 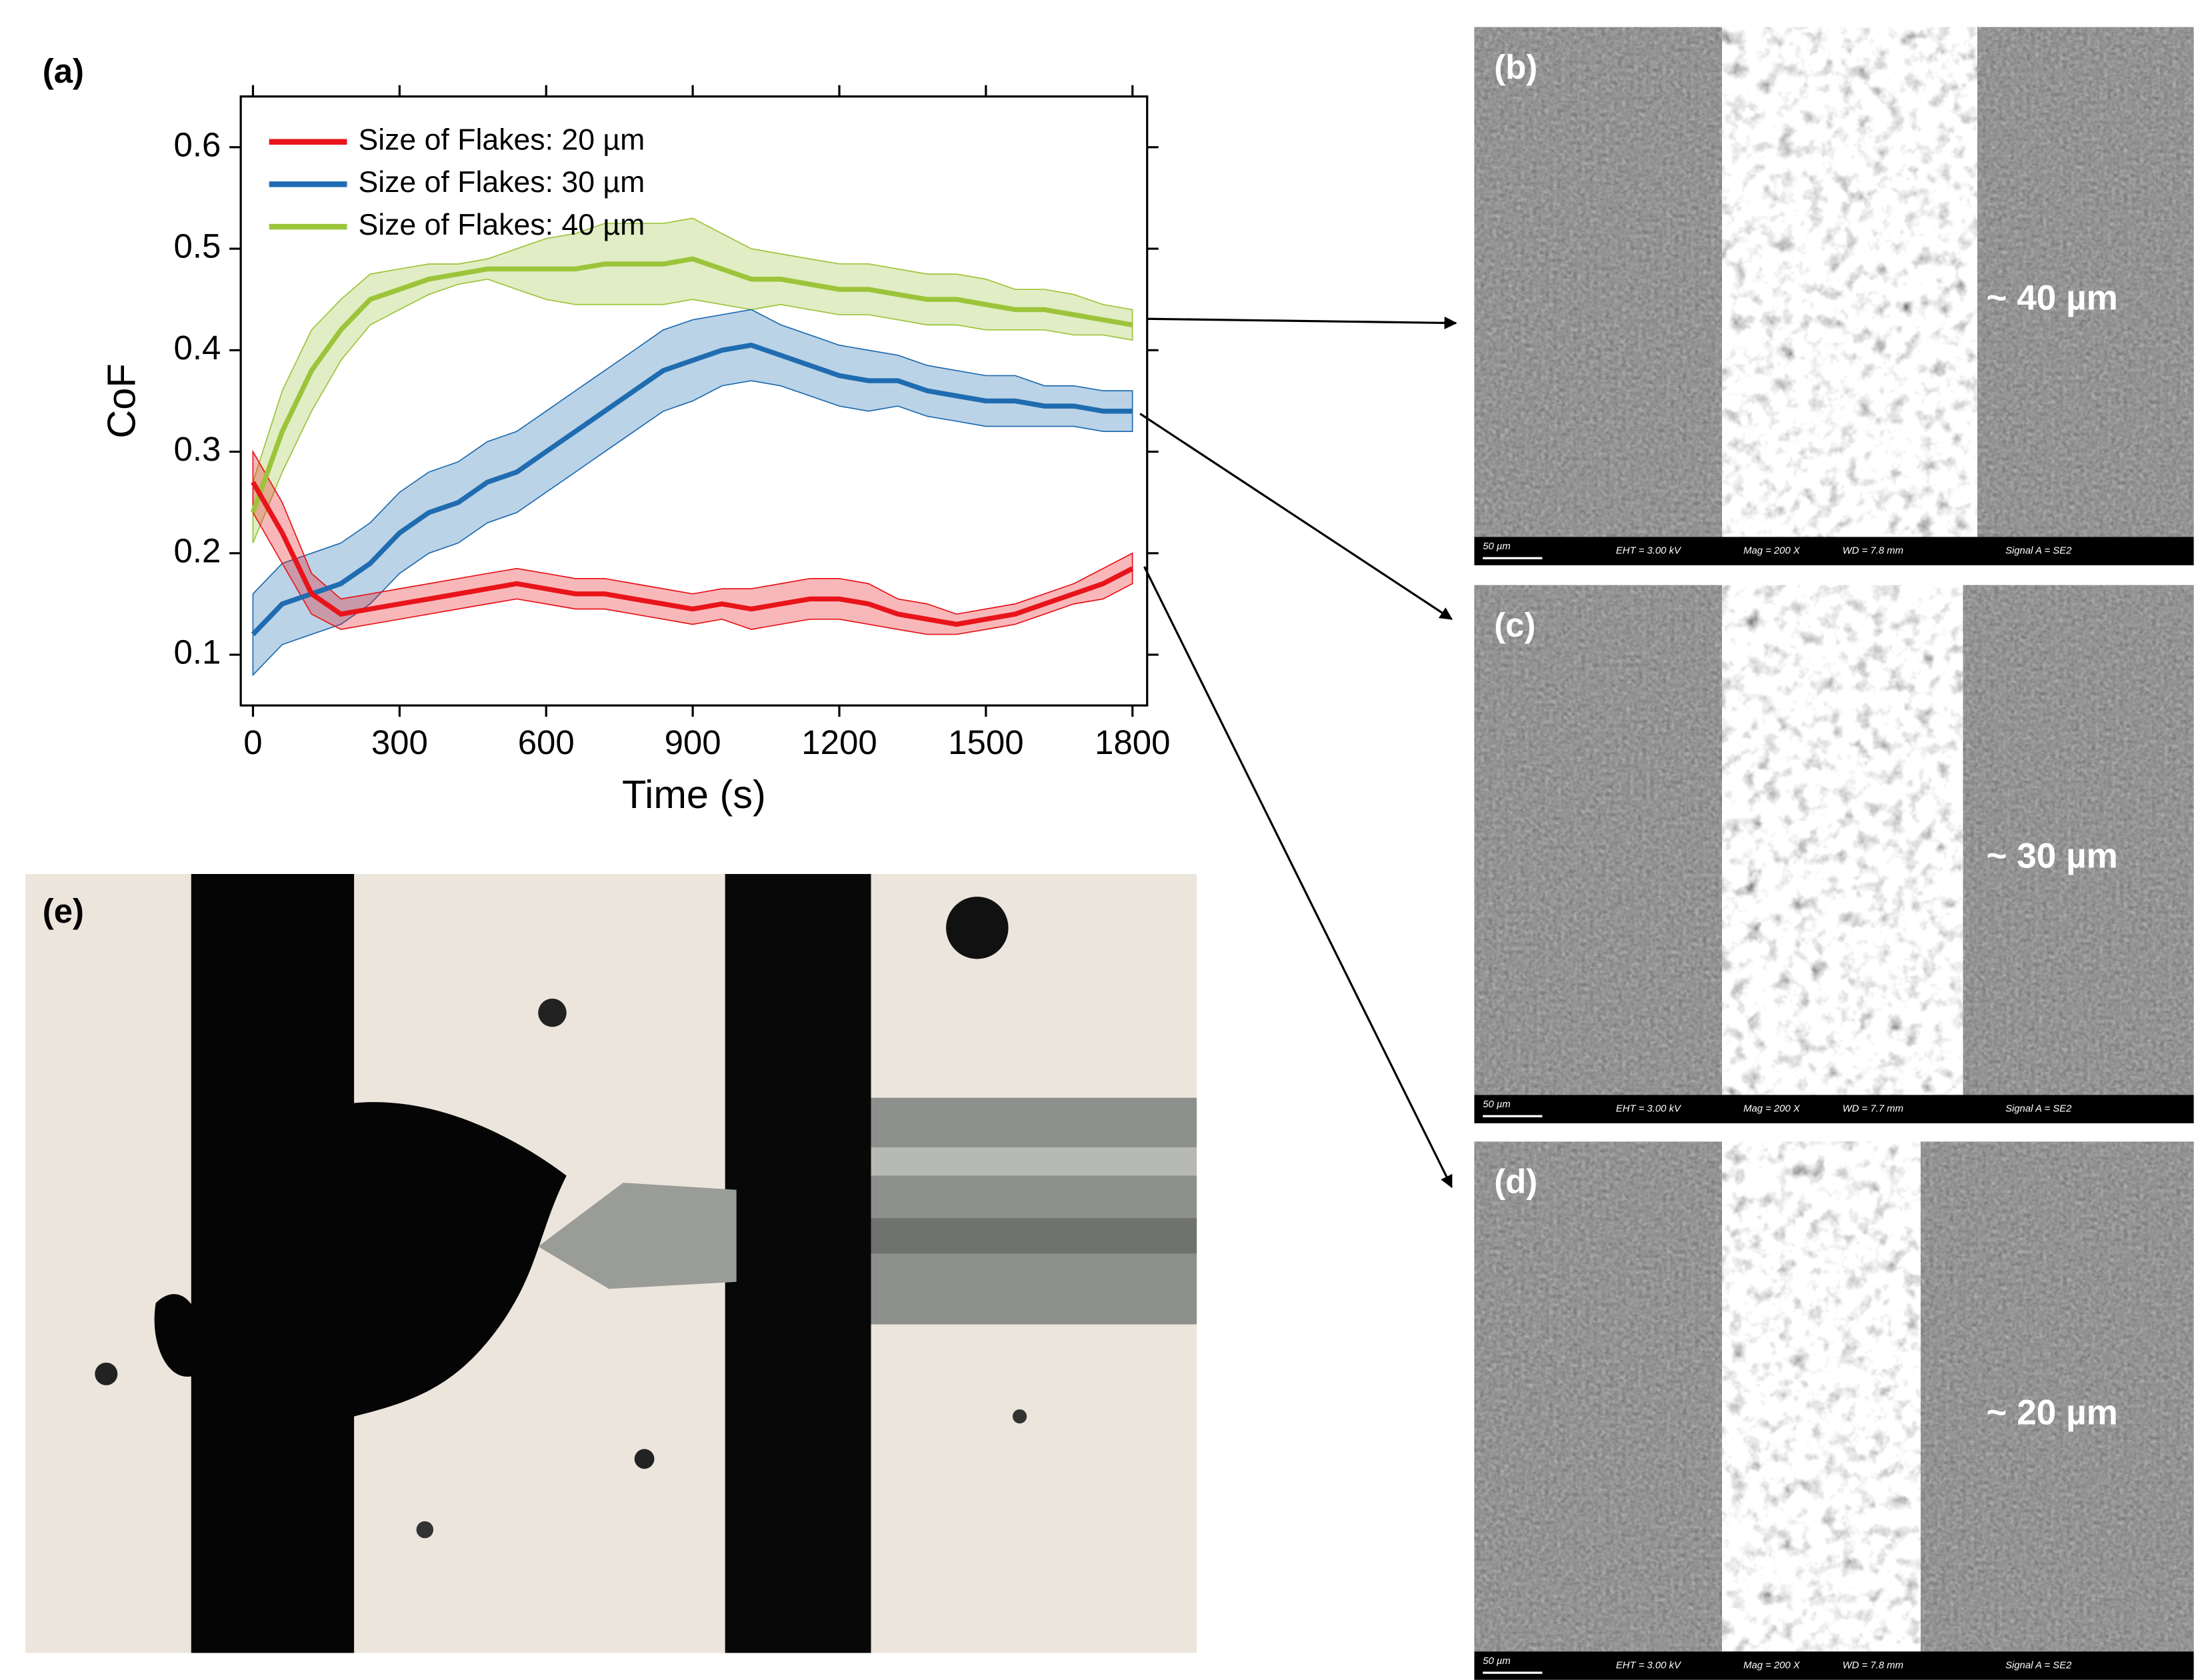 I want to click on x-tick-label: 300, so click(x=399, y=742).